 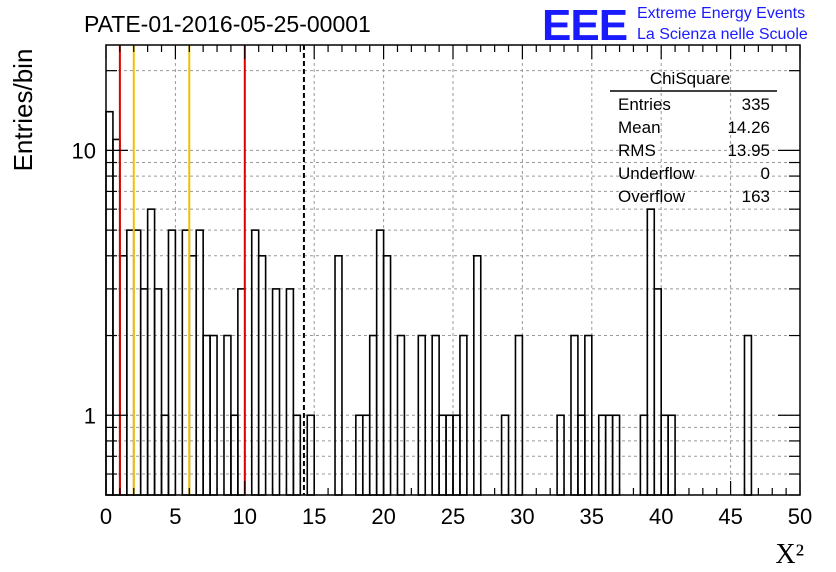 I want to click on stats-value: 335, so click(x=756, y=104).